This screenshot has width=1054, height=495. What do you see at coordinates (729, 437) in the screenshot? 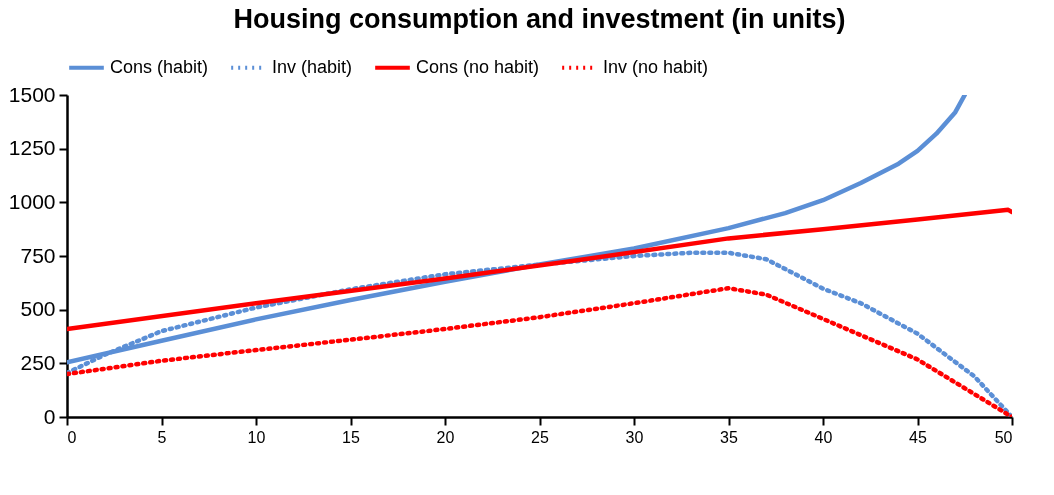
I see `x-tick-label: 35` at bounding box center [729, 437].